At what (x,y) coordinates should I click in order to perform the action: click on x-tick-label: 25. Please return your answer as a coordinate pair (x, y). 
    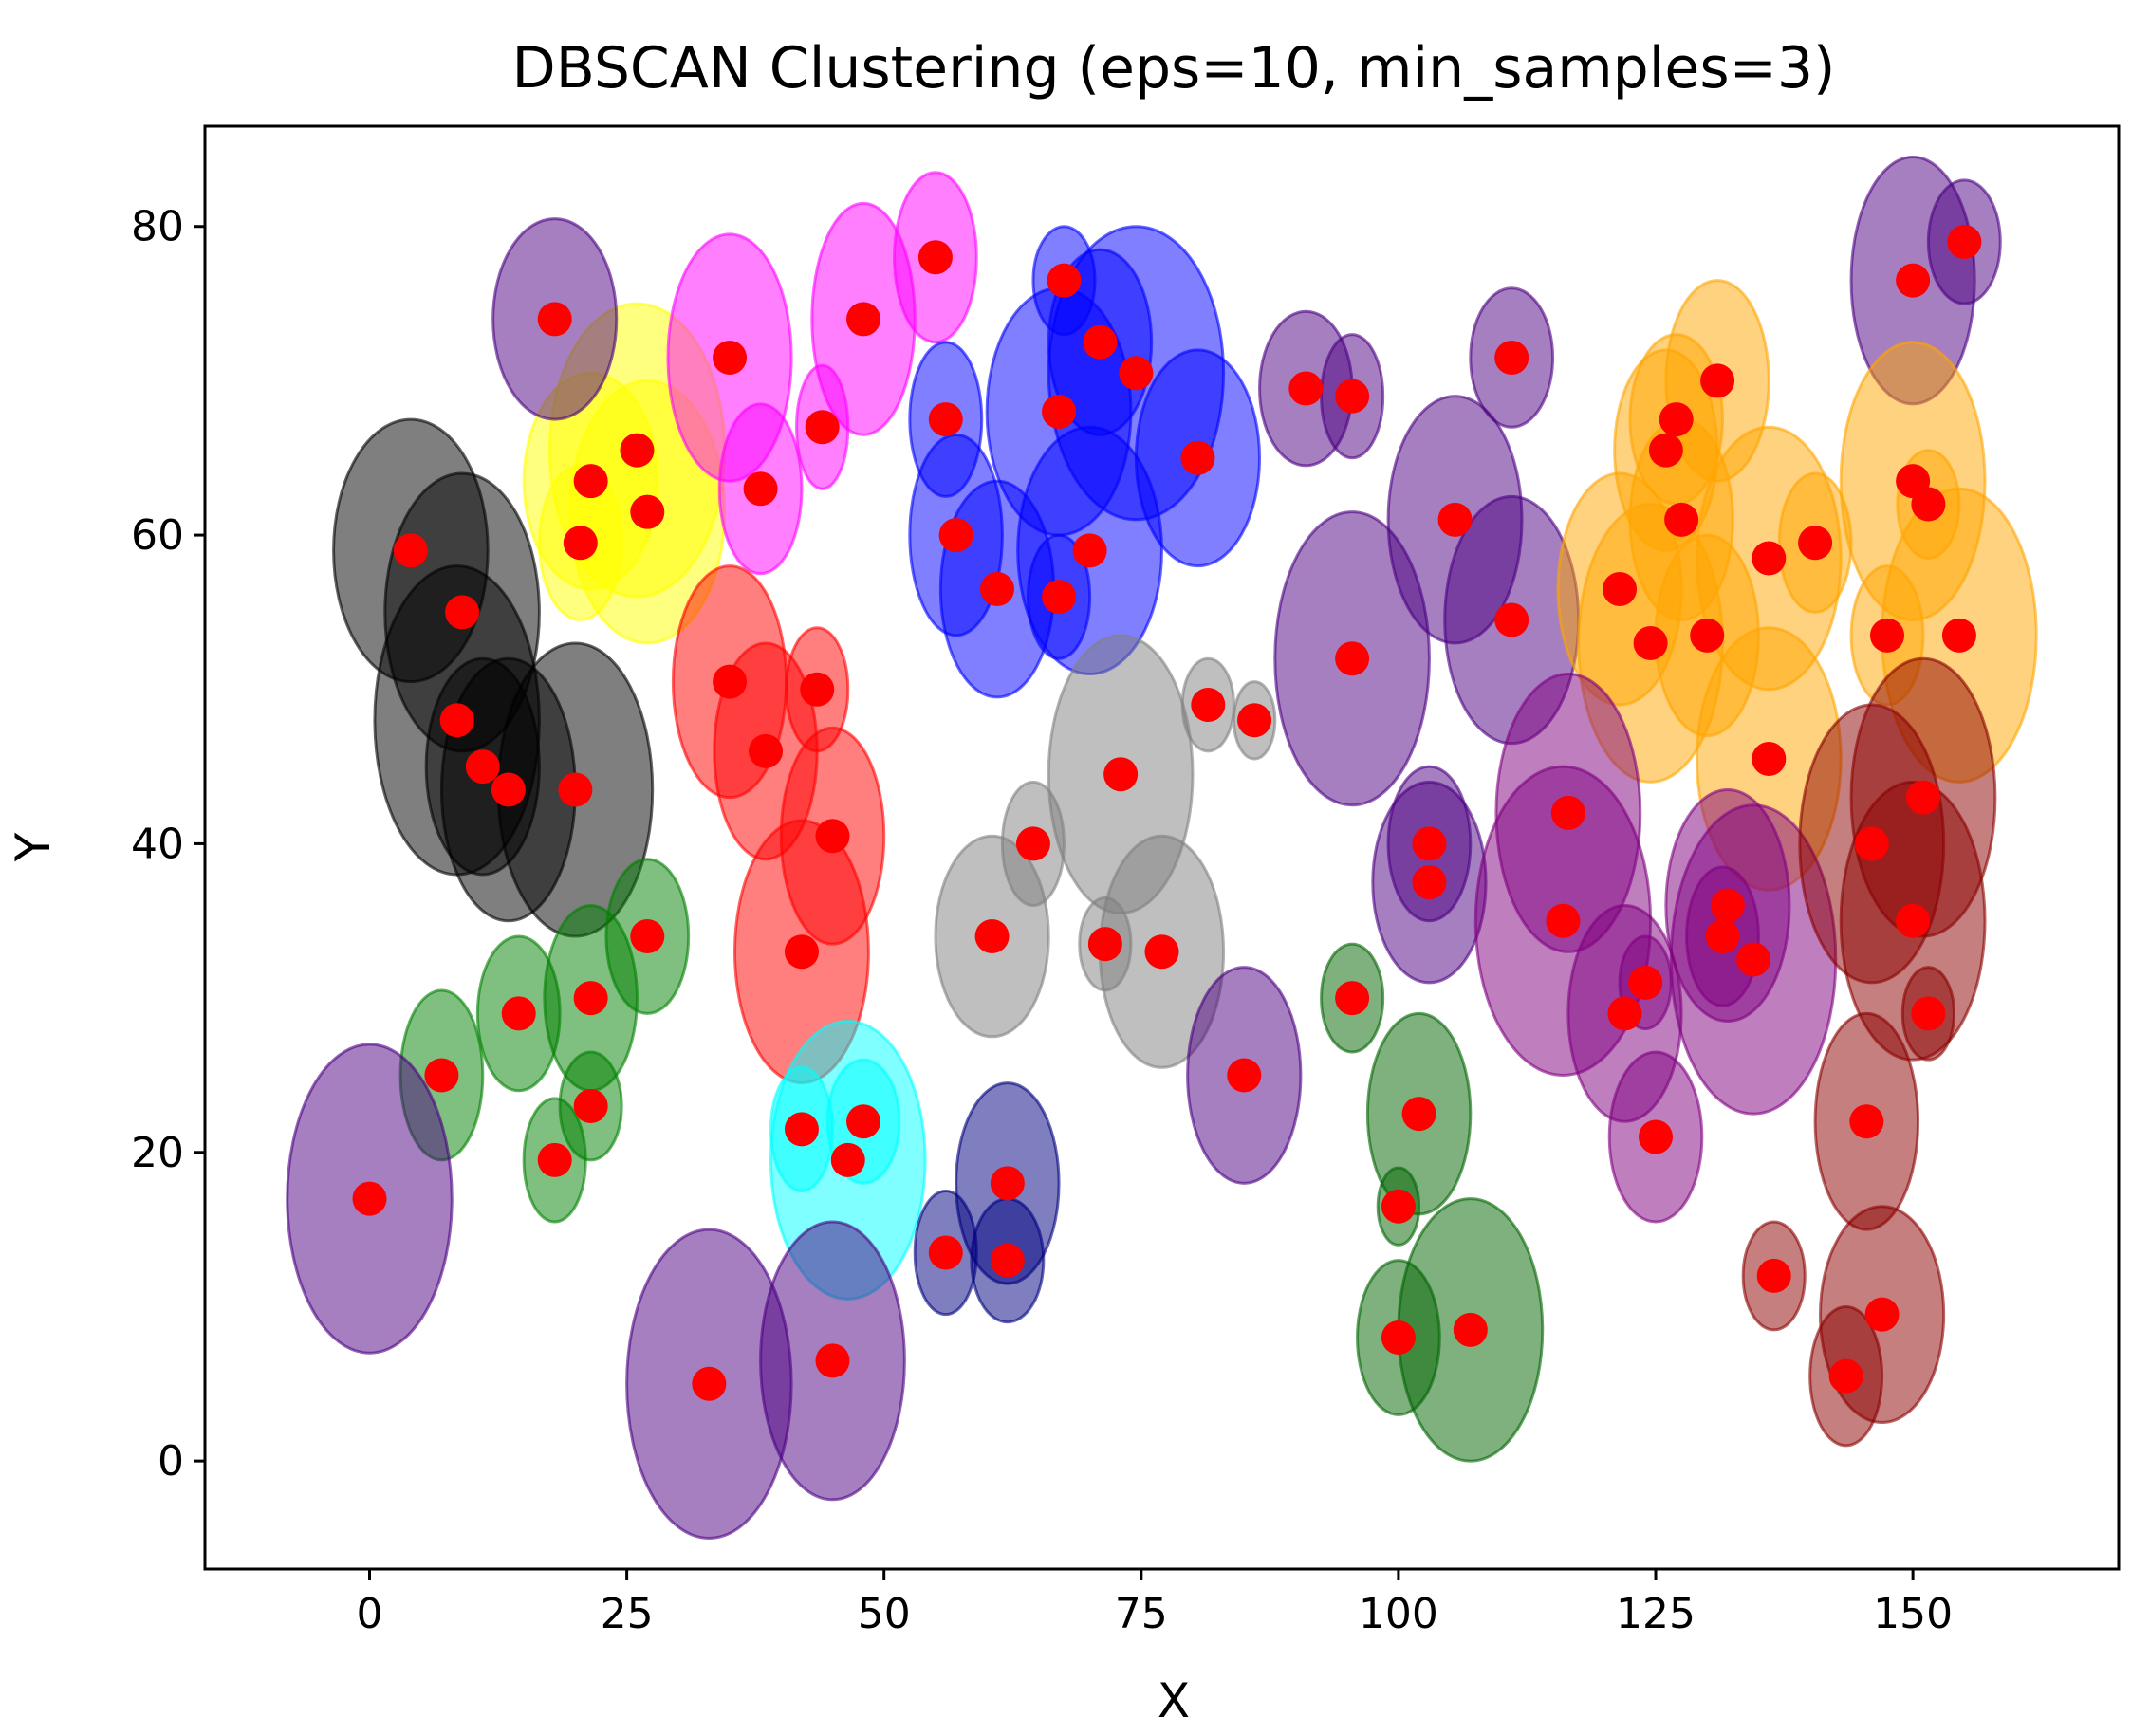
    Looking at the image, I should click on (628, 1614).